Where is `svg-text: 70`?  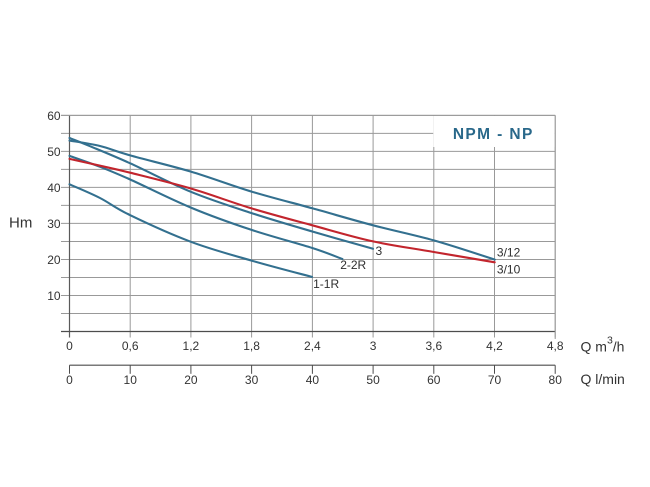 svg-text: 70 is located at coordinates (495, 380).